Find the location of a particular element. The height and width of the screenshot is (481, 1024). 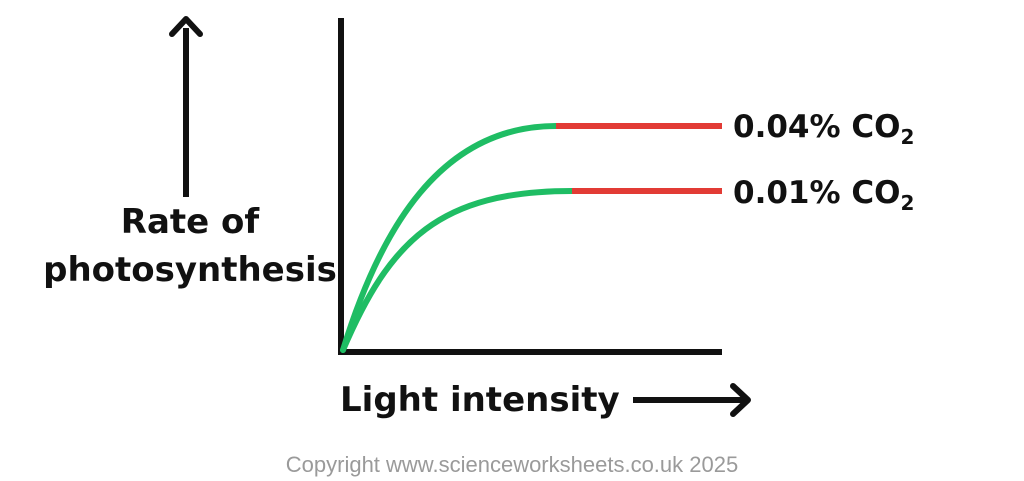

curve-0.04-rising is located at coordinates (449, 238).